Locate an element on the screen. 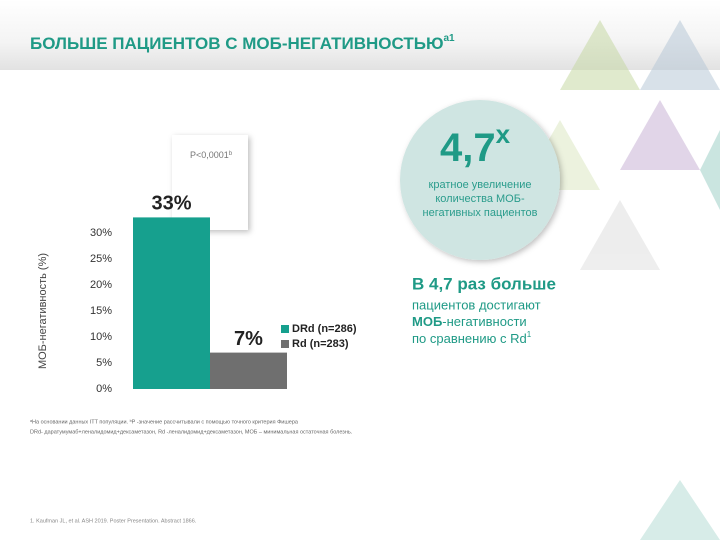  callout-number: 4,7 is located at coordinates (468, 148).